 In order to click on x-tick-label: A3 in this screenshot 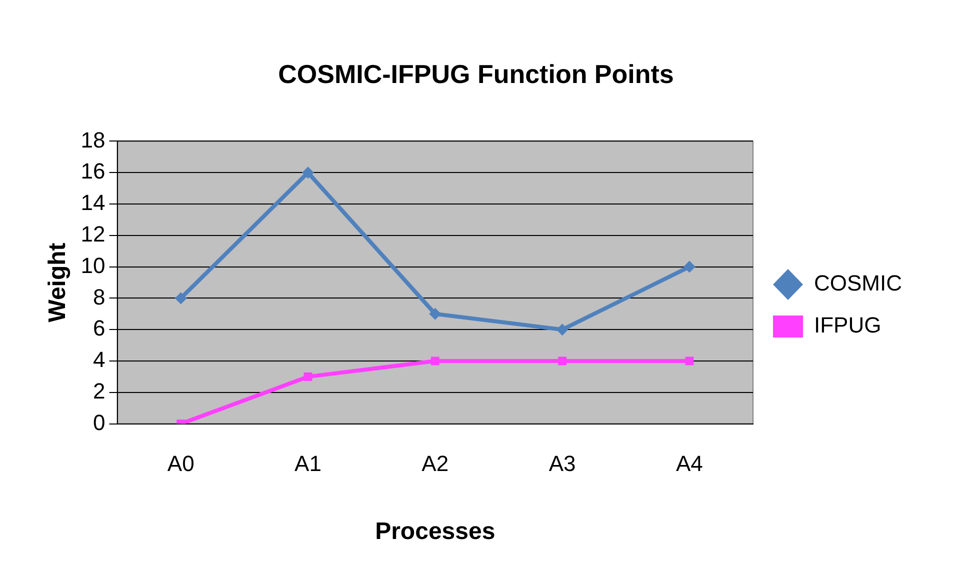, I will do `click(562, 463)`.